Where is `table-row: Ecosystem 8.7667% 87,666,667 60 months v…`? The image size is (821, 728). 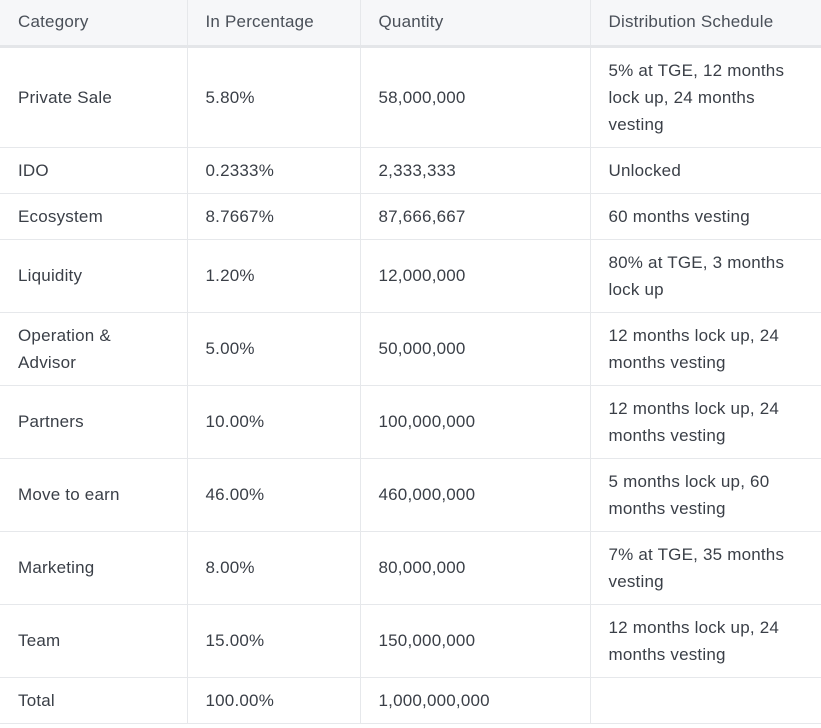 table-row: Ecosystem 8.7667% 87,666,667 60 months v… is located at coordinates (410, 216).